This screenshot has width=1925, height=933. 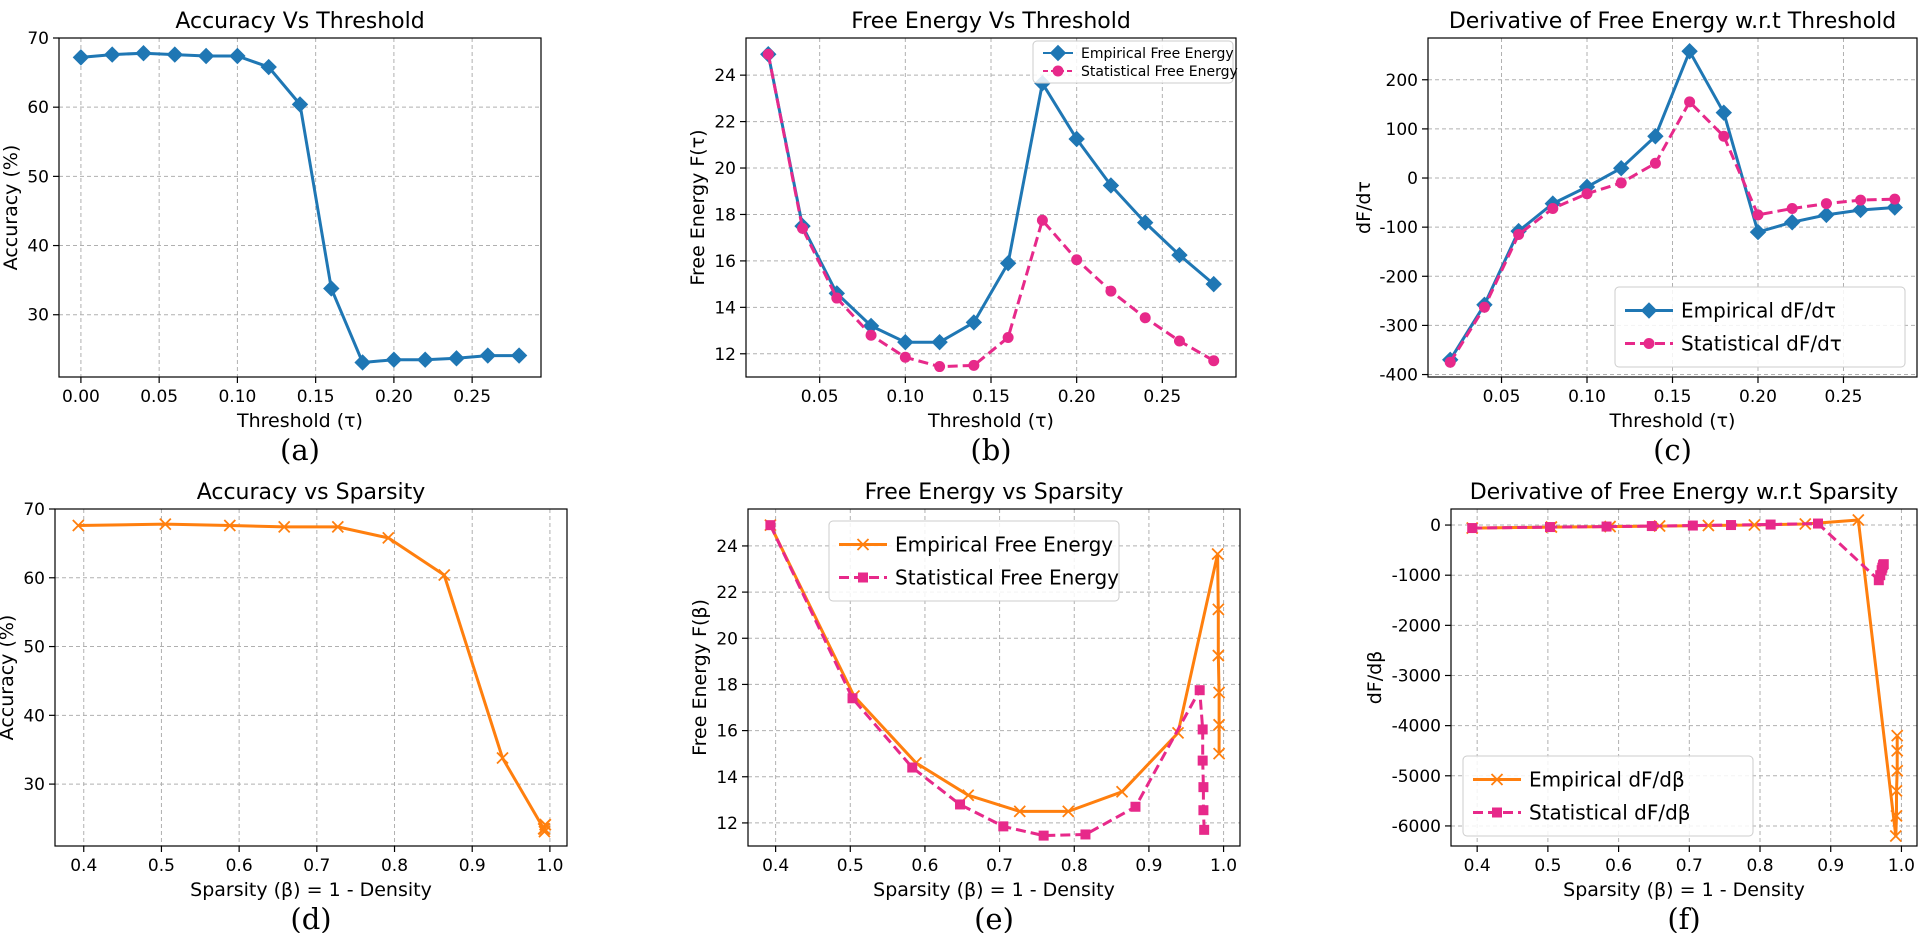 I want to click on y-tick-label: -300, so click(x=1398, y=326).